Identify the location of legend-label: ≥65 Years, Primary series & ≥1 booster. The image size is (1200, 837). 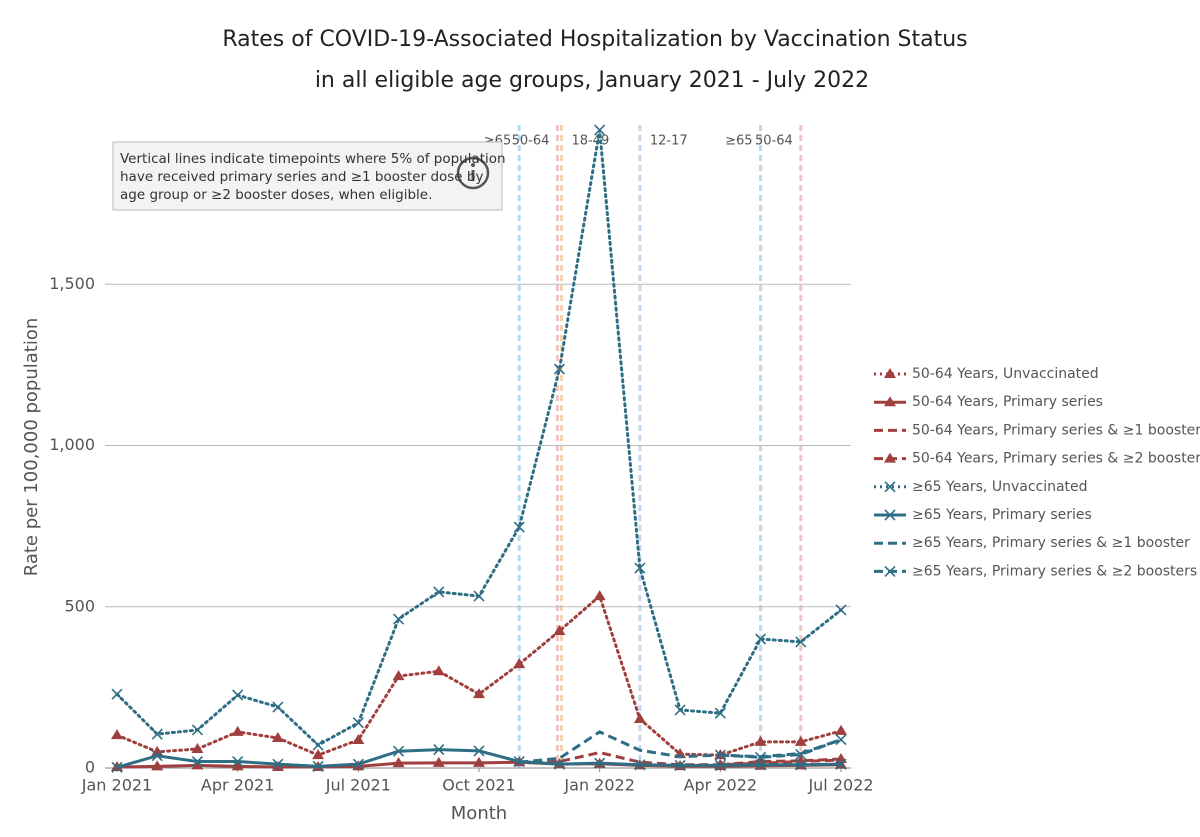
(1051, 543).